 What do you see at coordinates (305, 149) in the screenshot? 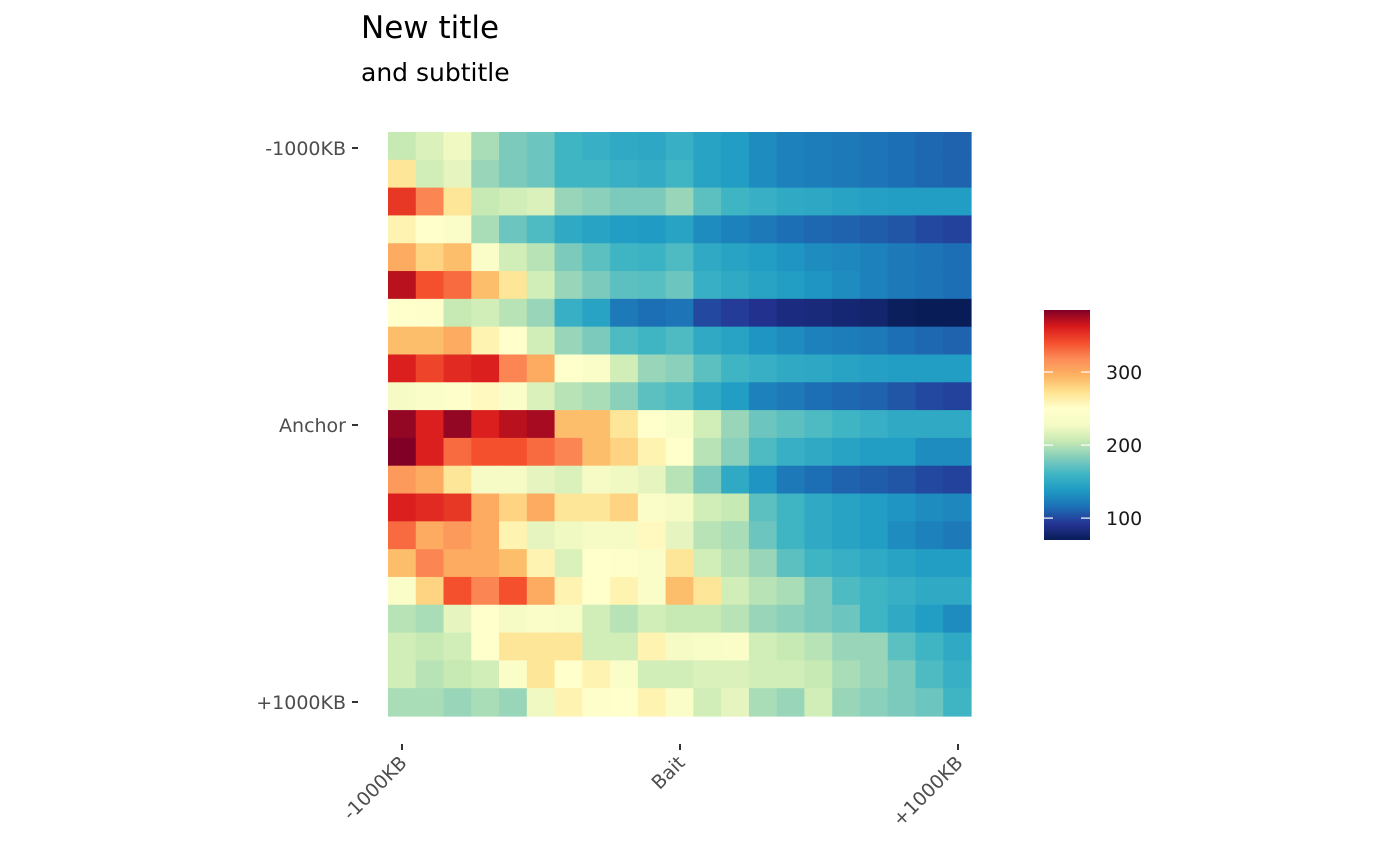
I see `y-tick-label: -1000KB` at bounding box center [305, 149].